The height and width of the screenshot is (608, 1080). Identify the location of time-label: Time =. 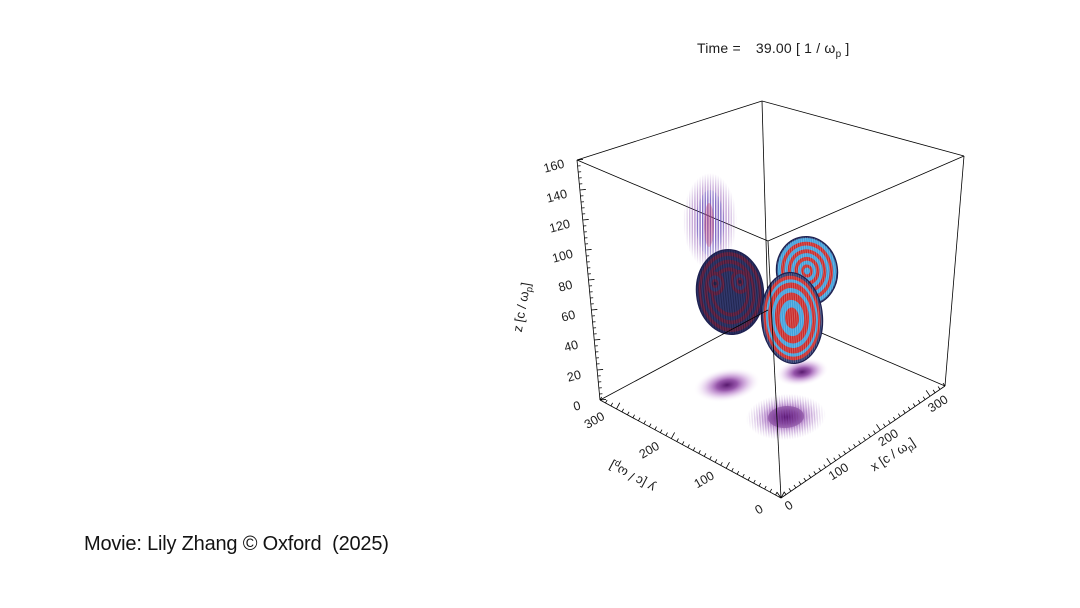
(719, 48).